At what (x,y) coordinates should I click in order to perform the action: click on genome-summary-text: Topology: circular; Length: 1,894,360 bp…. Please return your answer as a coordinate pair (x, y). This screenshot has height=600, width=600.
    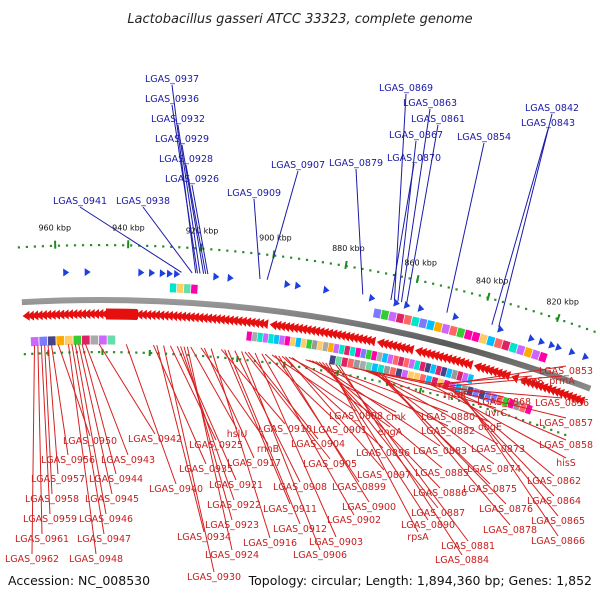
    Looking at the image, I should click on (420, 580).